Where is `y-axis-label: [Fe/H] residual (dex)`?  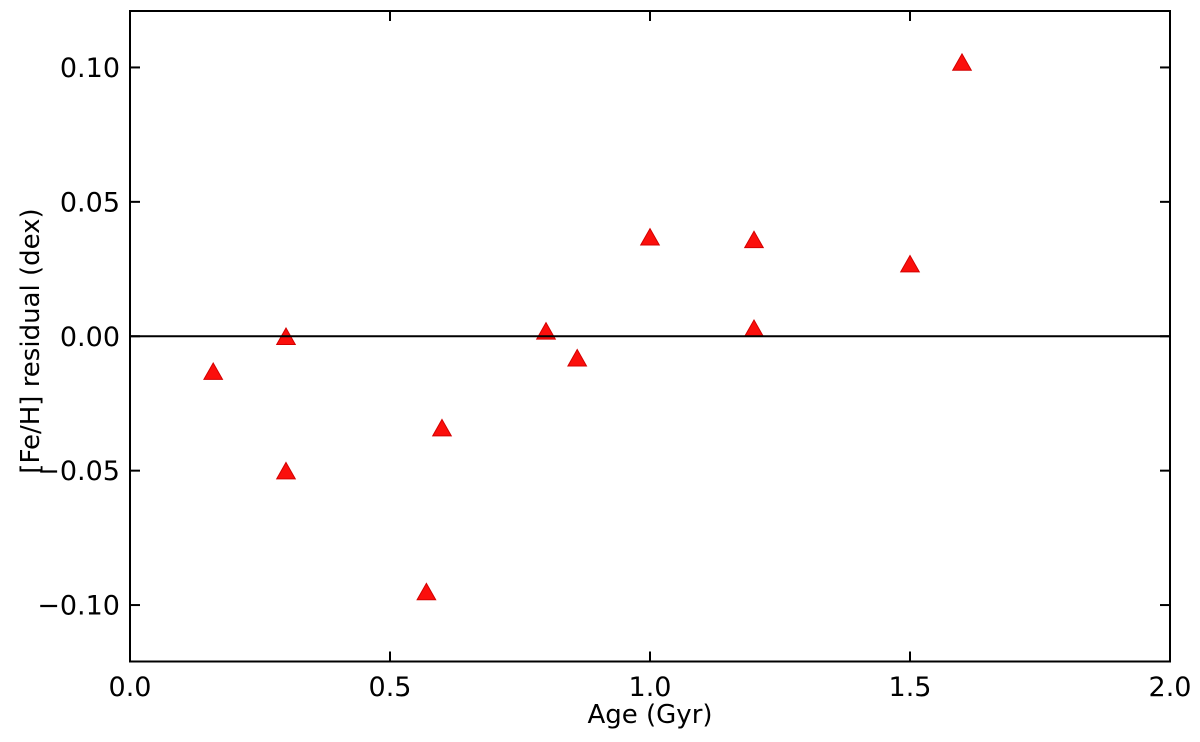 y-axis-label: [Fe/H] residual (dex) is located at coordinates (31, 341).